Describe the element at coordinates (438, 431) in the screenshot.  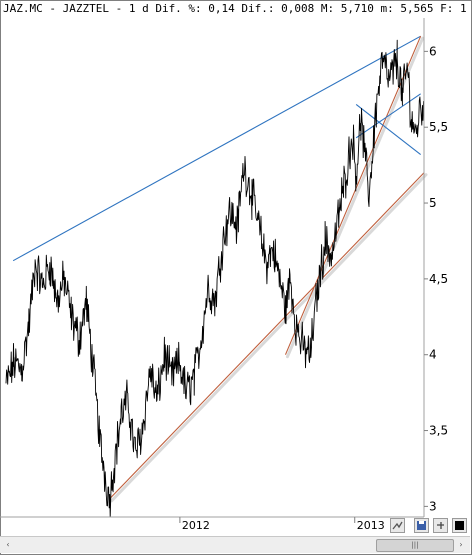
I see `y-tick-label: 3,5` at that location.